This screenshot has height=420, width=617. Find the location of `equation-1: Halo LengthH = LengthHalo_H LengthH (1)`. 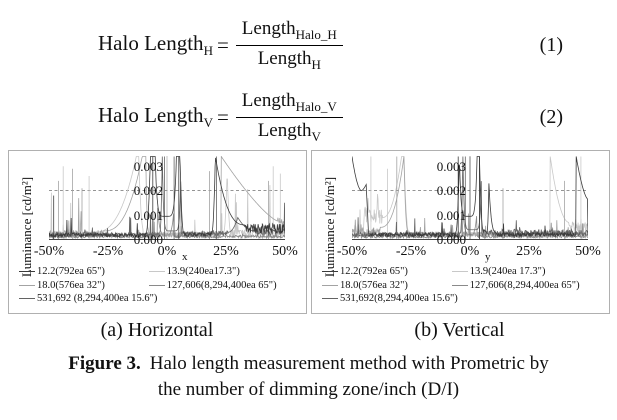

equation-1: Halo LengthH = LengthHalo_H LengthH (1) is located at coordinates (330, 45).